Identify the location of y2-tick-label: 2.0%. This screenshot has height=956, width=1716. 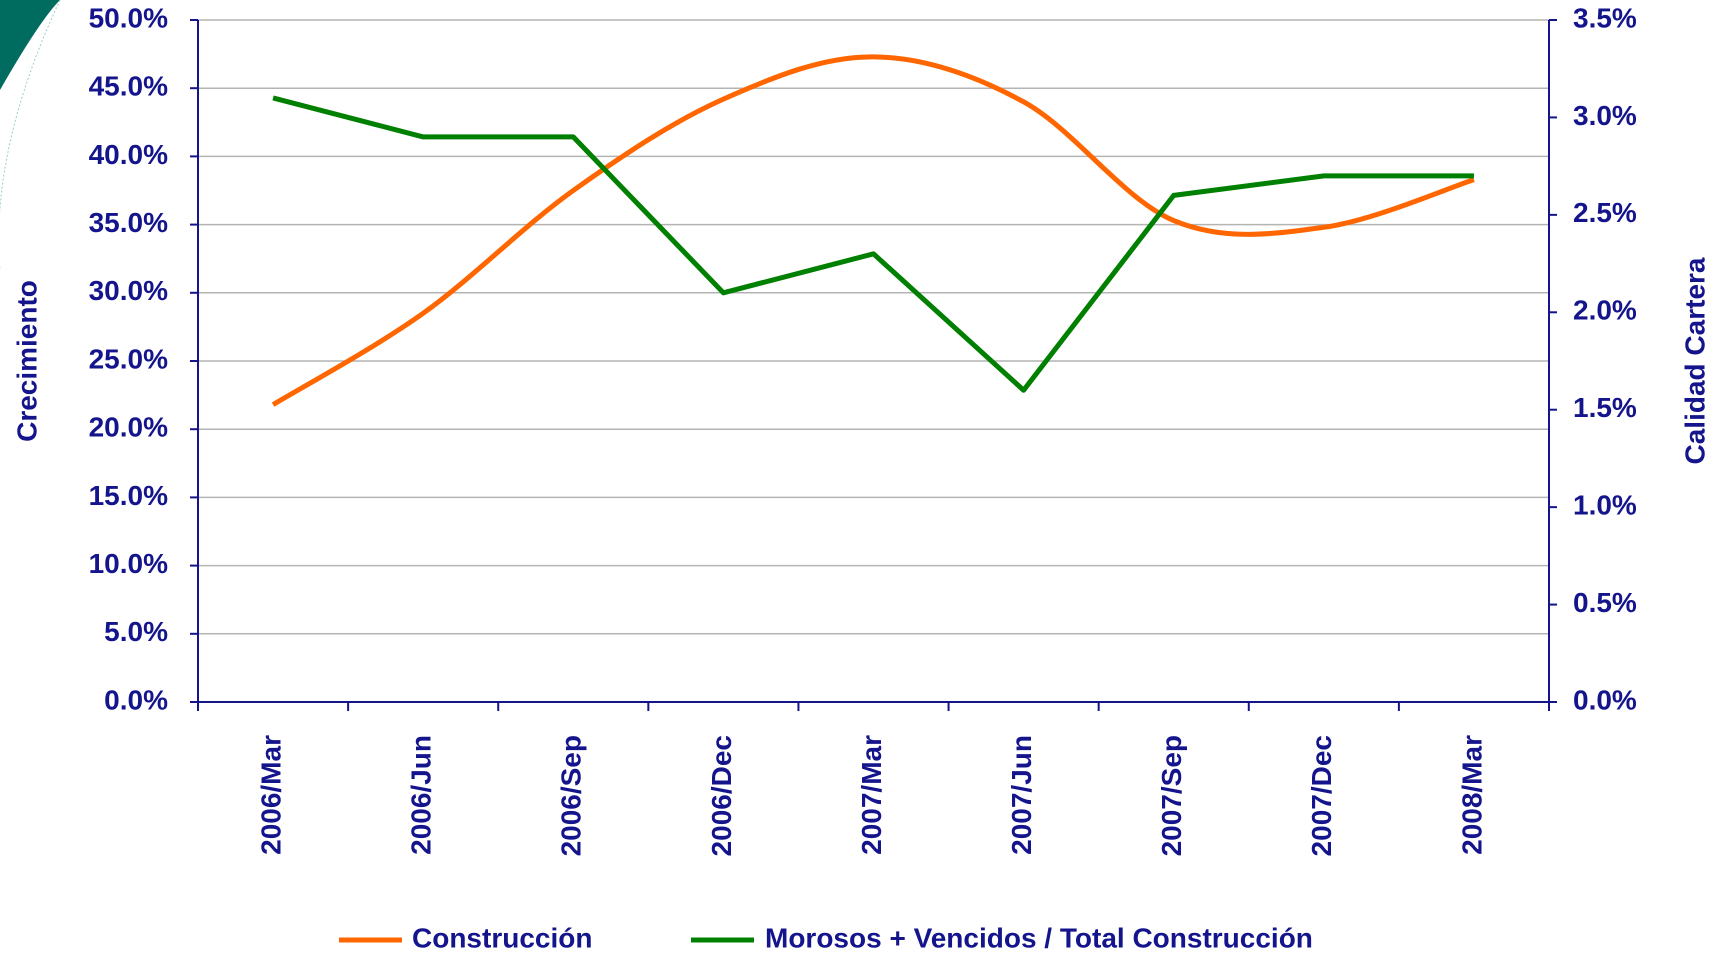
(1605, 310).